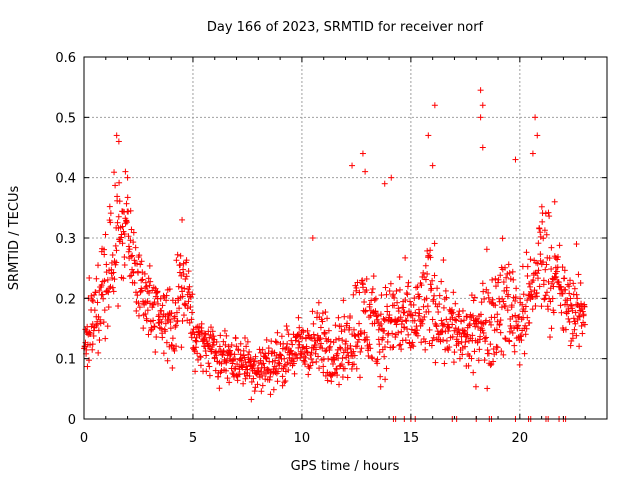 This screenshot has height=480, width=640. What do you see at coordinates (520, 438) in the screenshot?
I see `x-tick-label: 20` at bounding box center [520, 438].